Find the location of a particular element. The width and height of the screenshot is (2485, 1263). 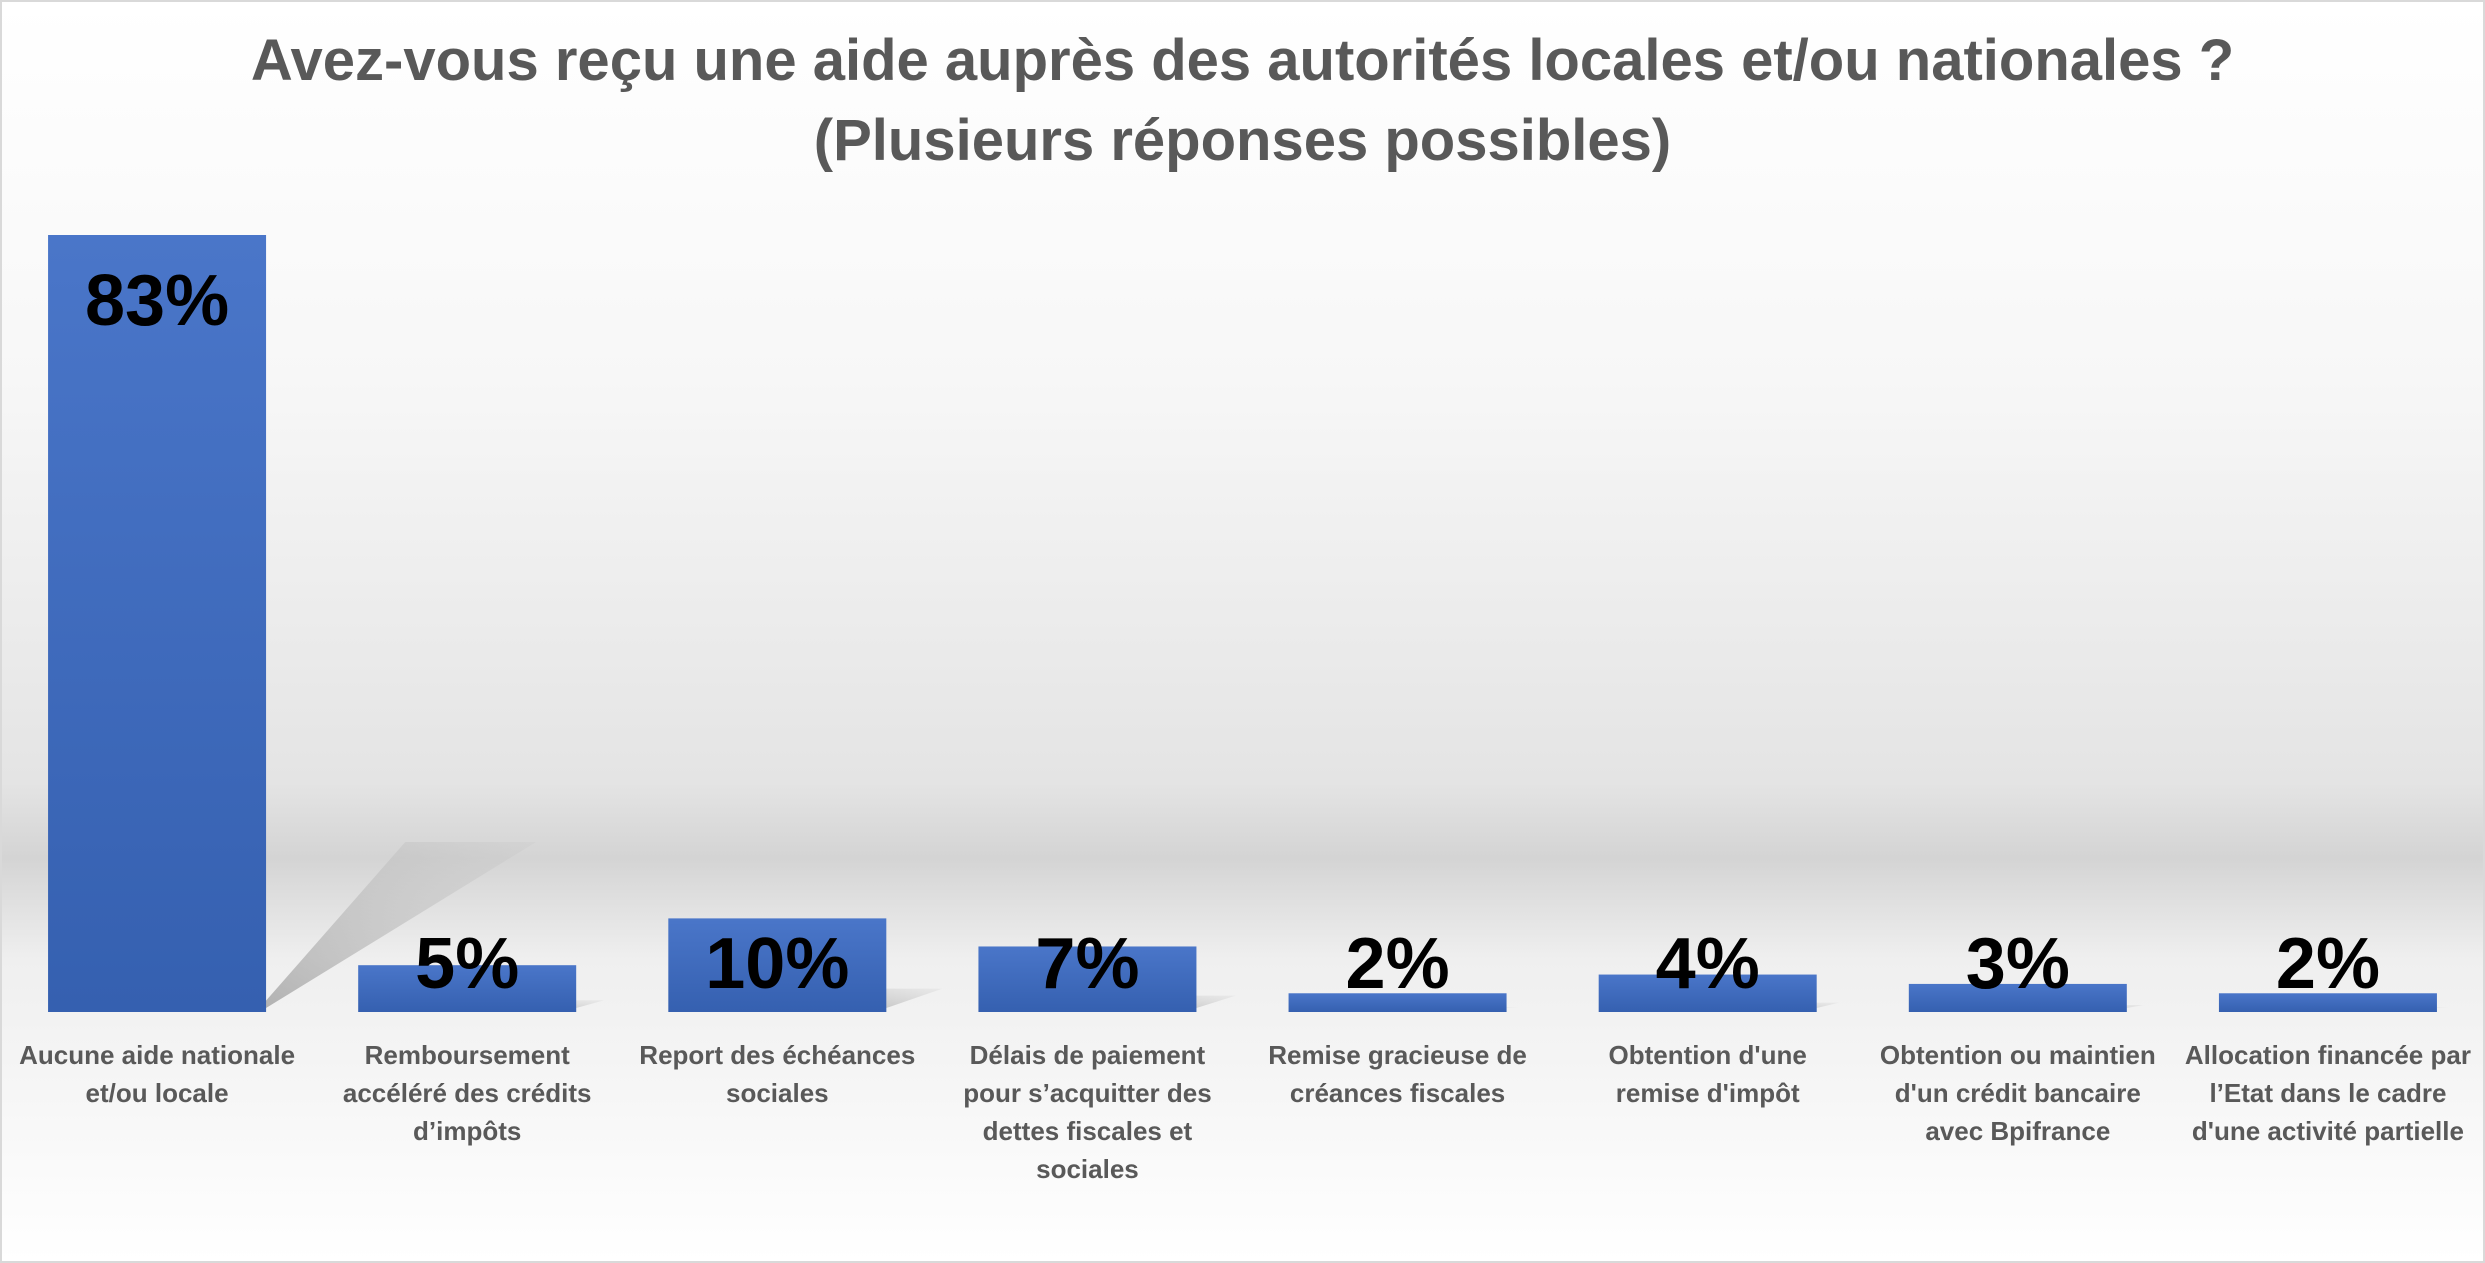

data-label: 10% is located at coordinates (777, 964).